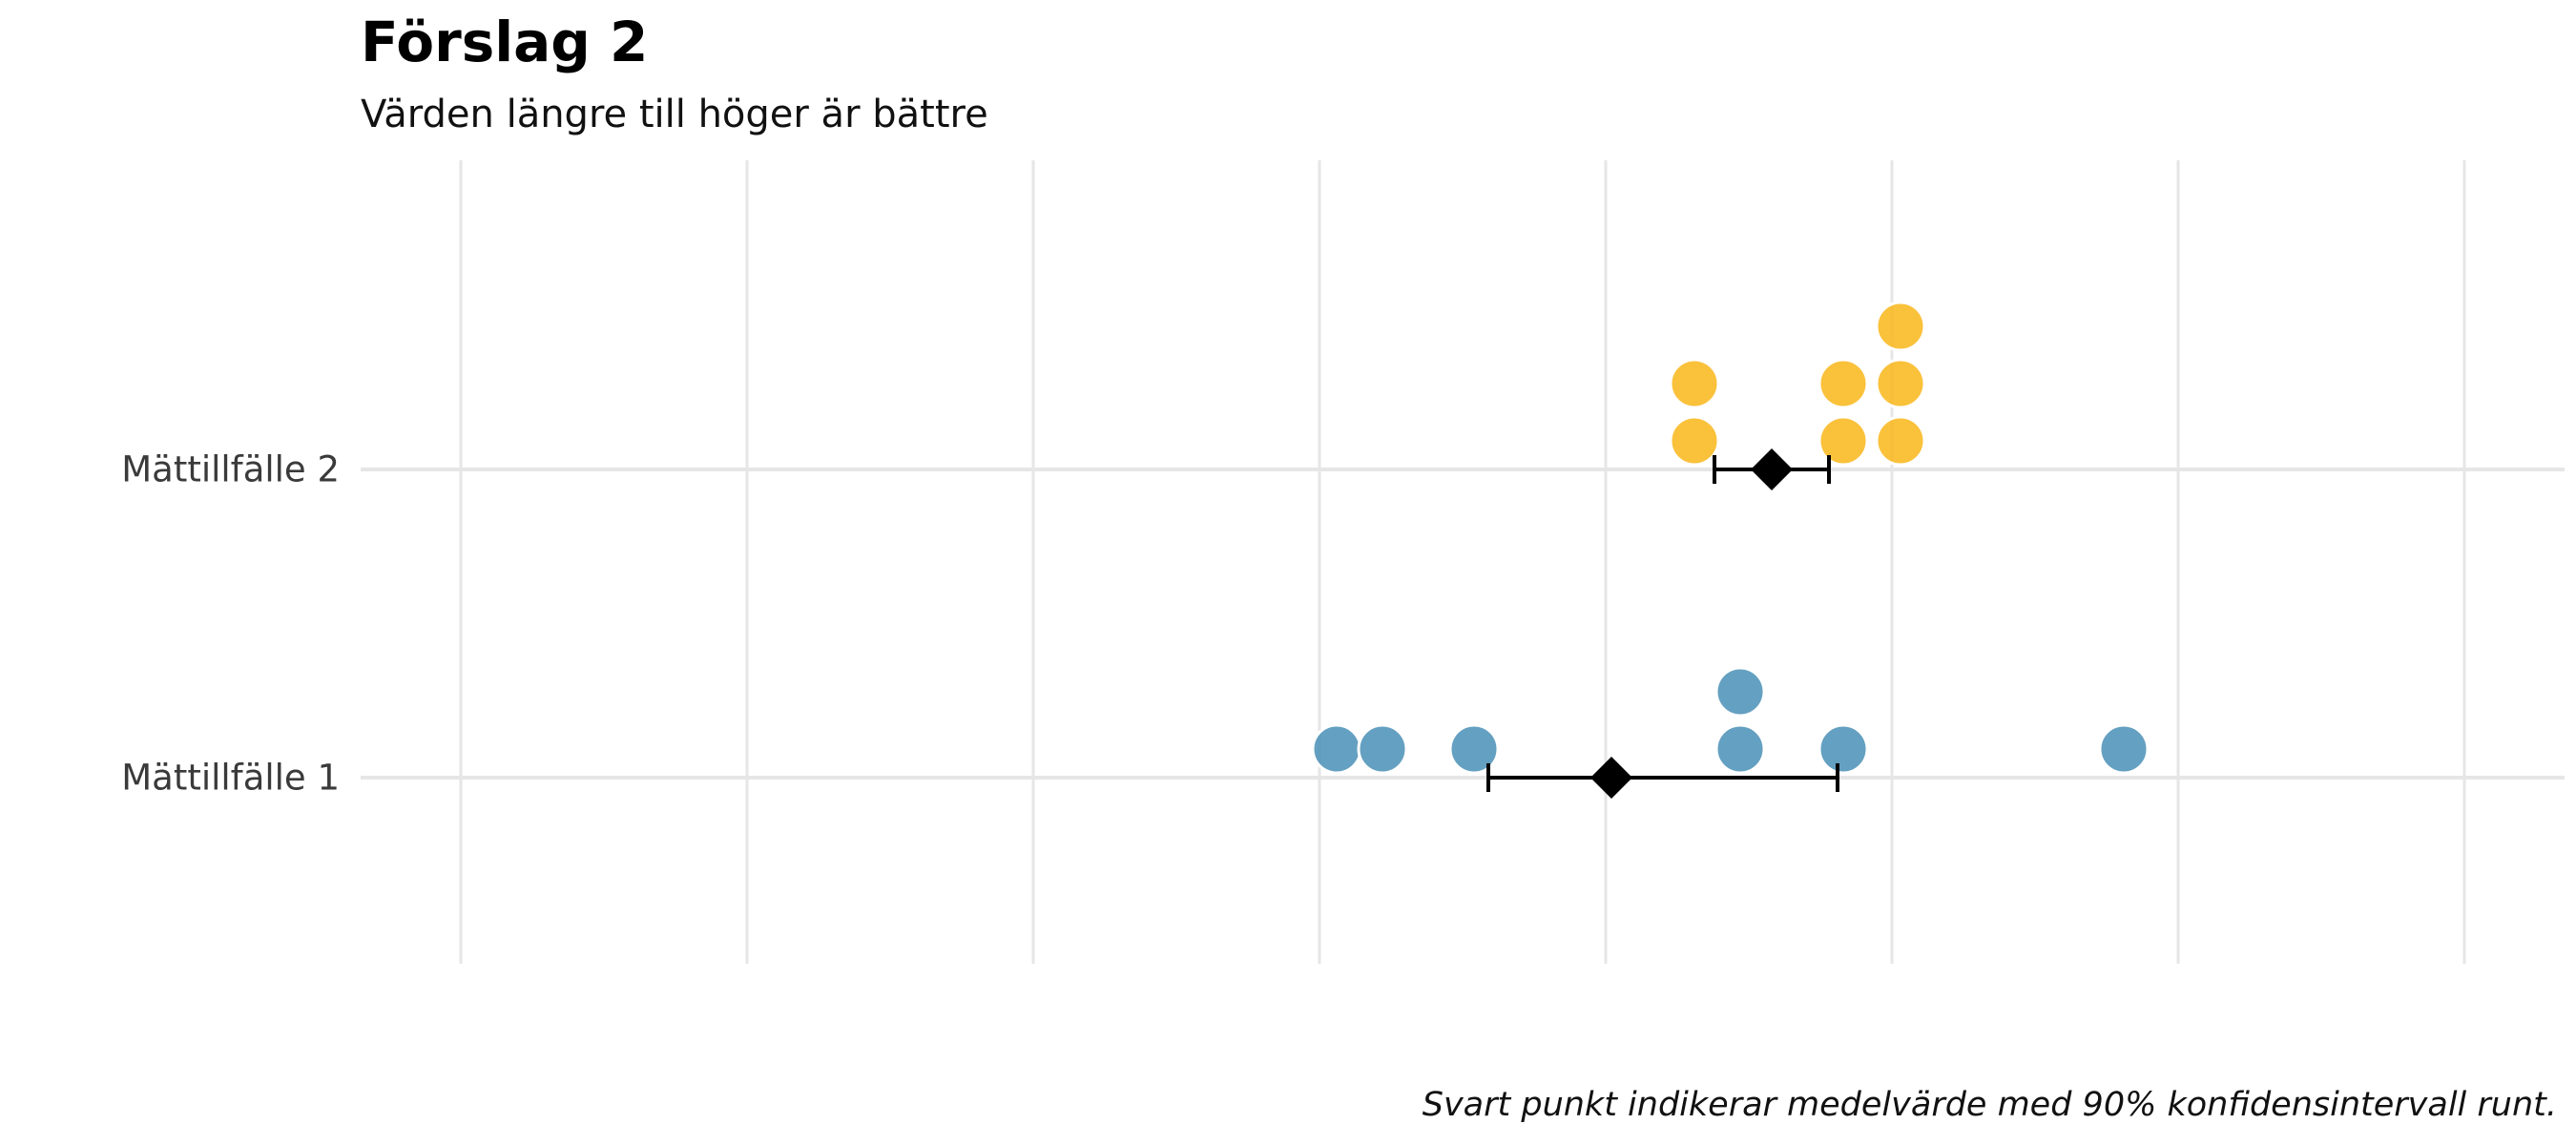 This screenshot has height=1145, width=2576. I want to click on data-points, so click(1730, 538).